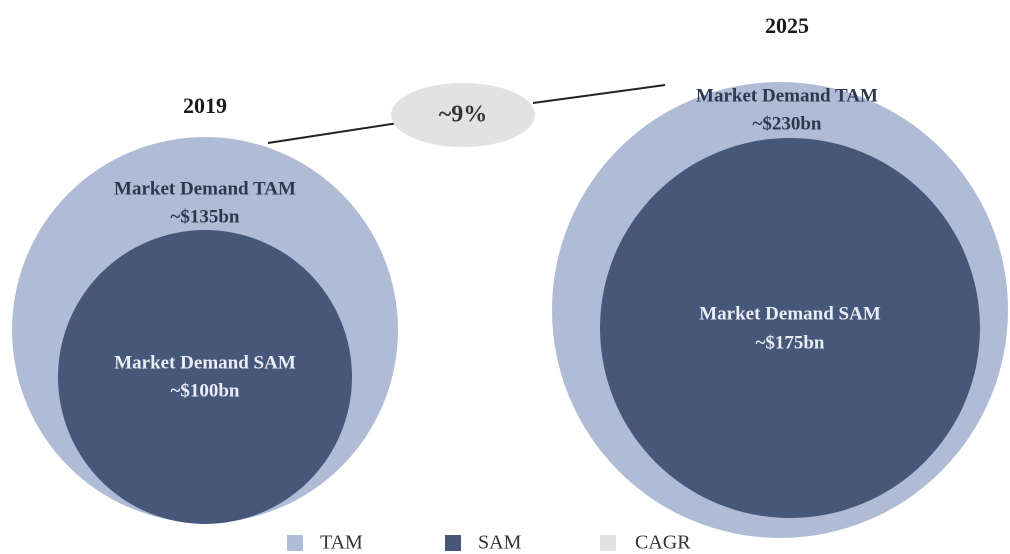 Image resolution: width=1010 pixels, height=554 pixels. What do you see at coordinates (787, 25) in the screenshot?
I see `year: 2025` at bounding box center [787, 25].